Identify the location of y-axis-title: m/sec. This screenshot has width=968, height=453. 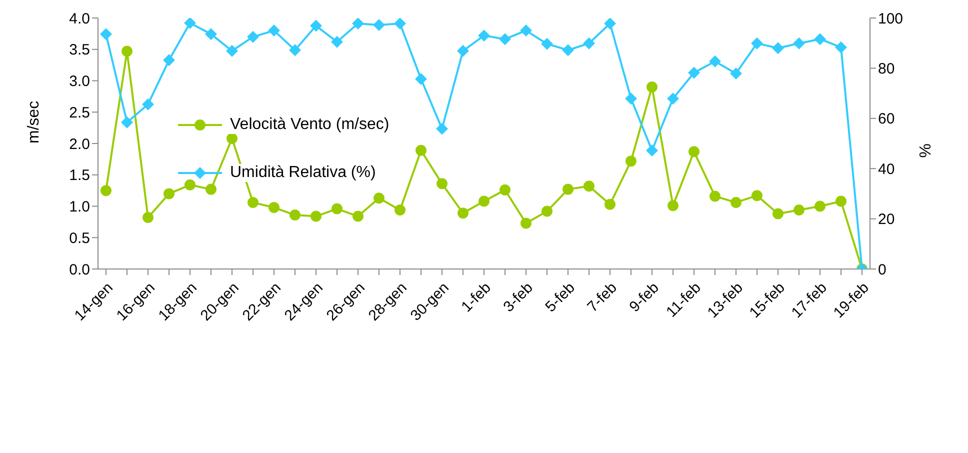
(34, 122).